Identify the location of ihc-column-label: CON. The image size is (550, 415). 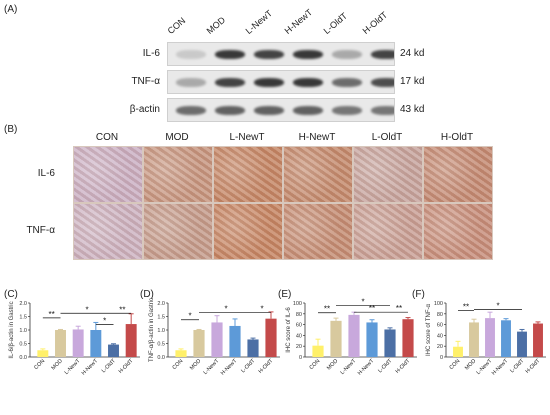
(107, 137).